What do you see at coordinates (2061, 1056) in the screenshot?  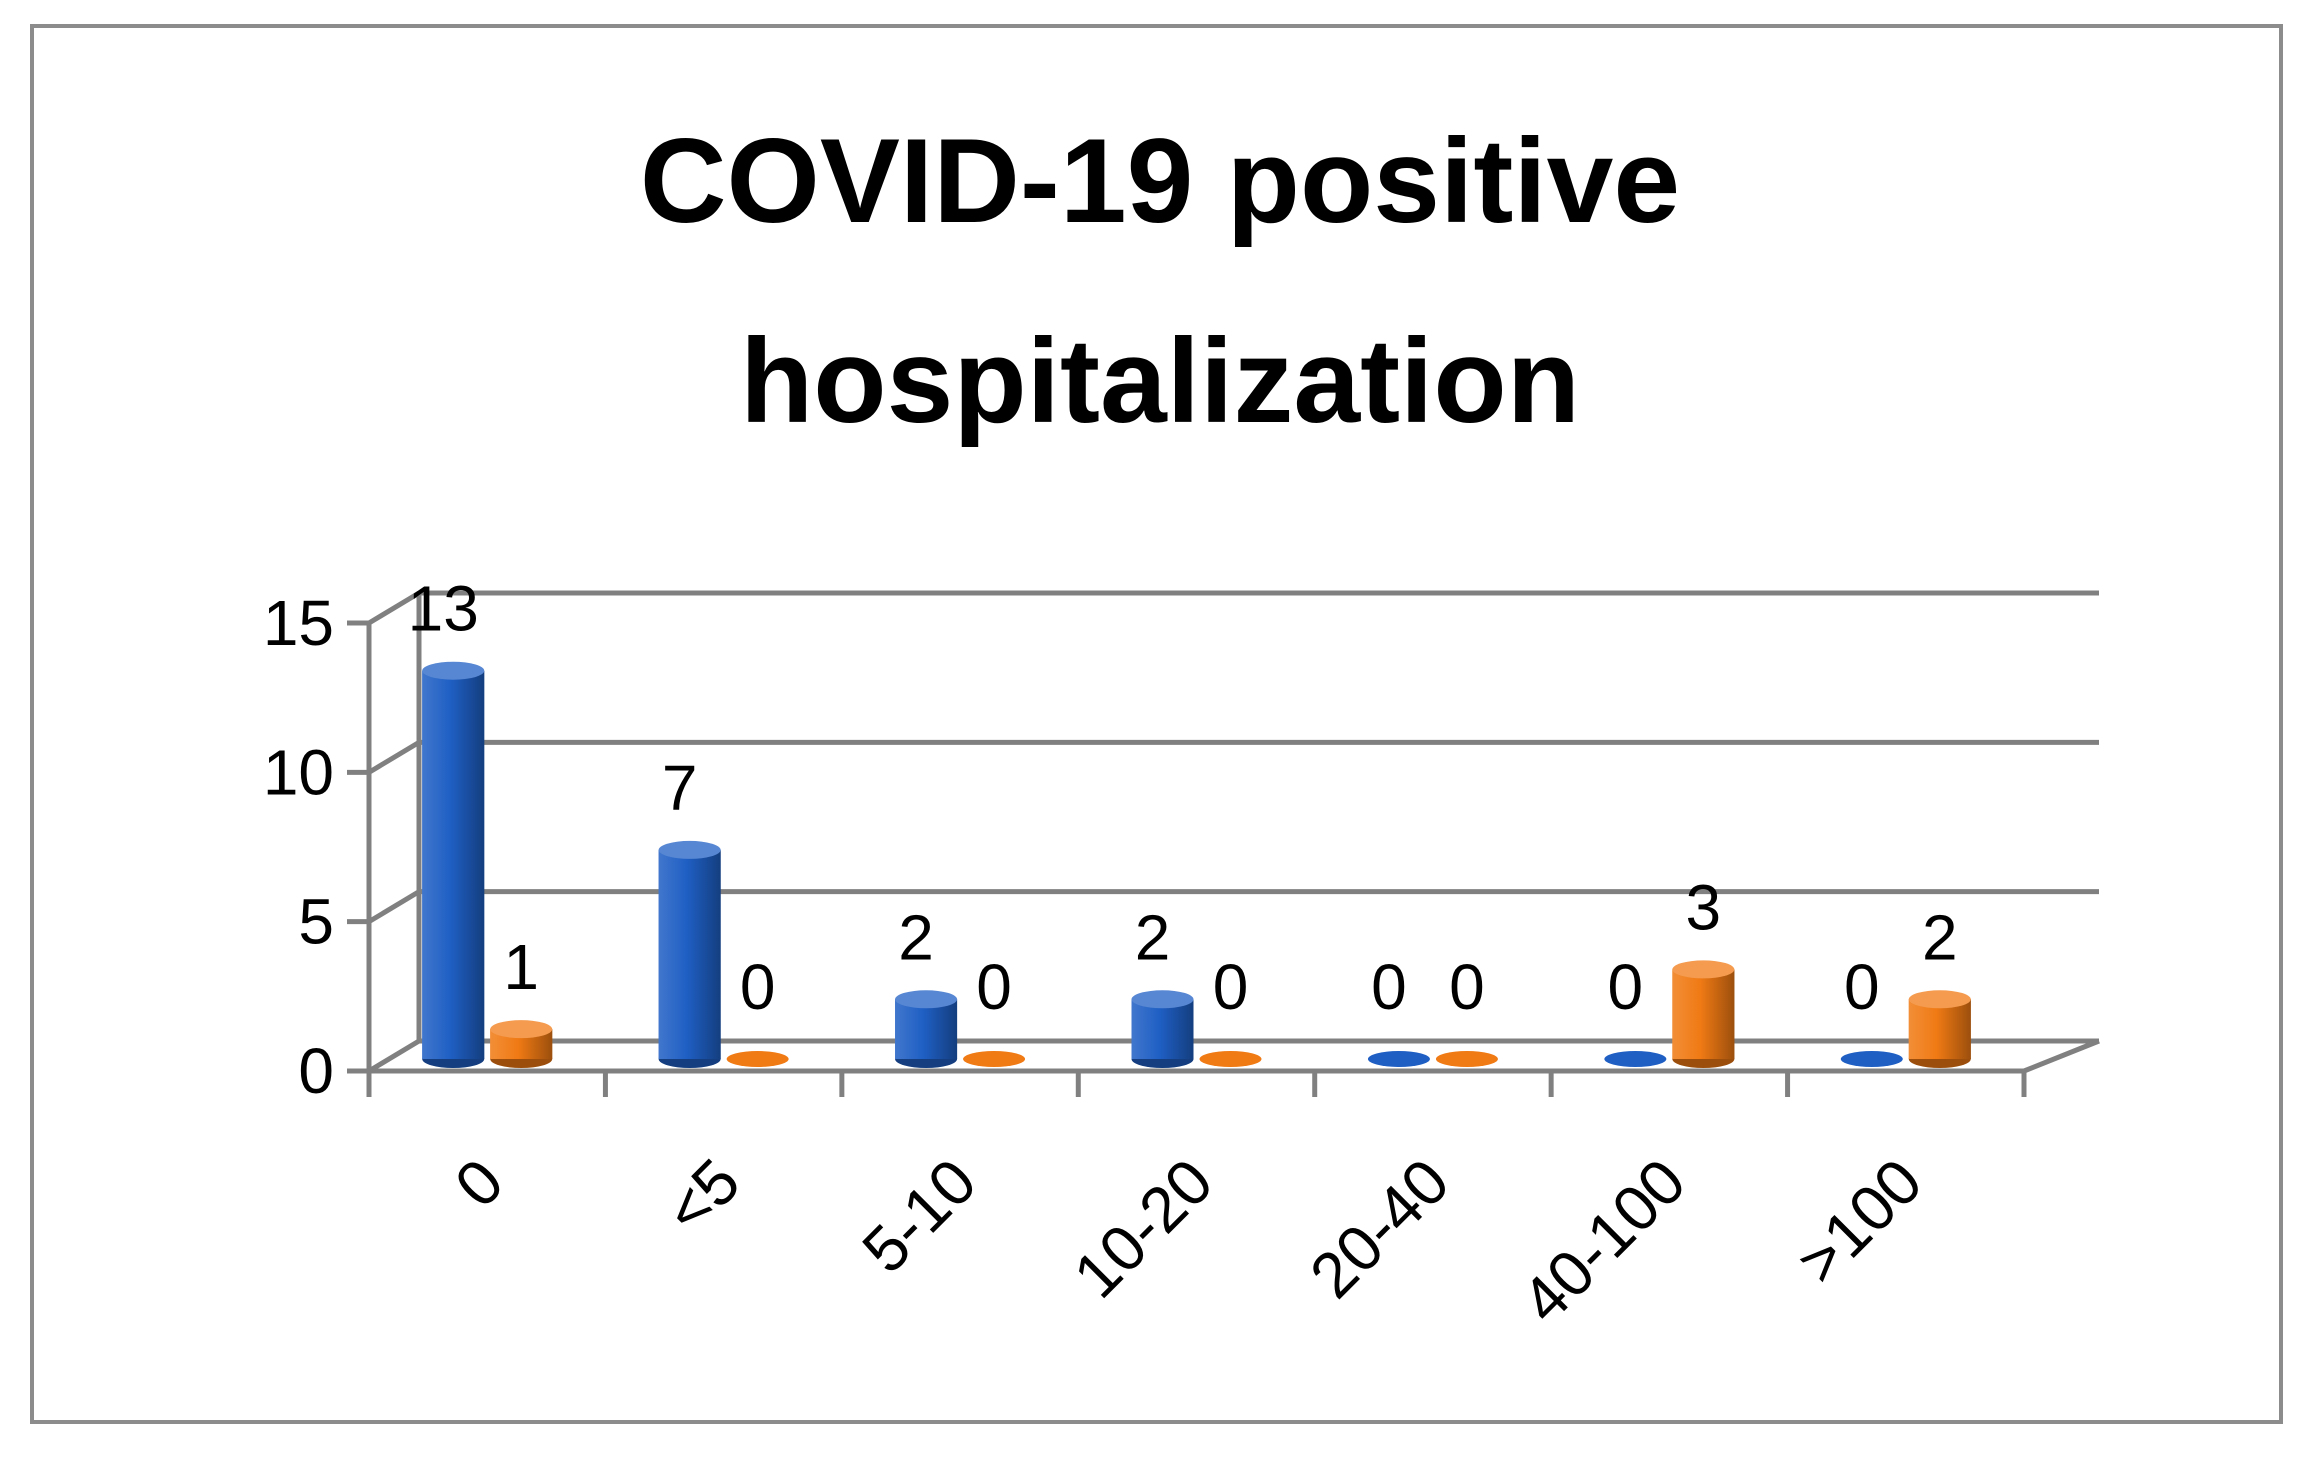 I see `floor-right-edge` at bounding box center [2061, 1056].